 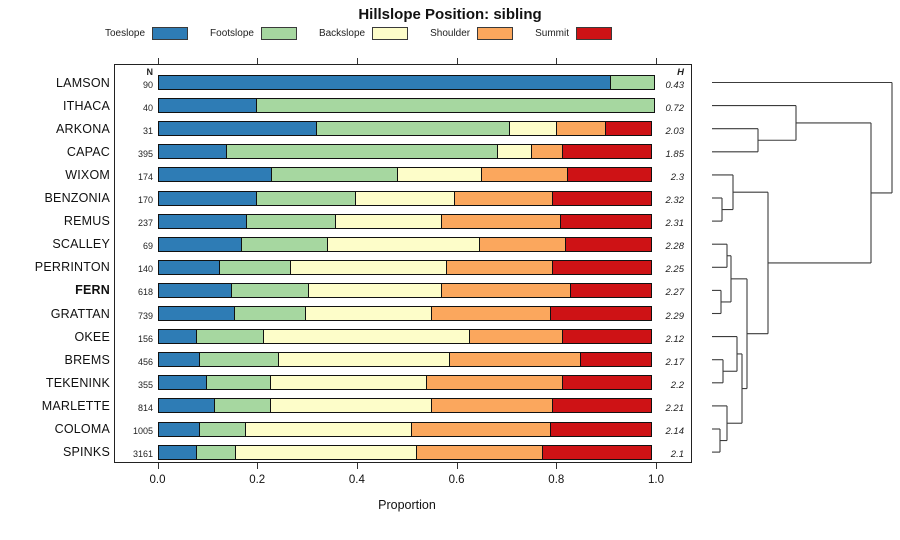 What do you see at coordinates (145, 407) in the screenshot?
I see `n-value: 814` at bounding box center [145, 407].